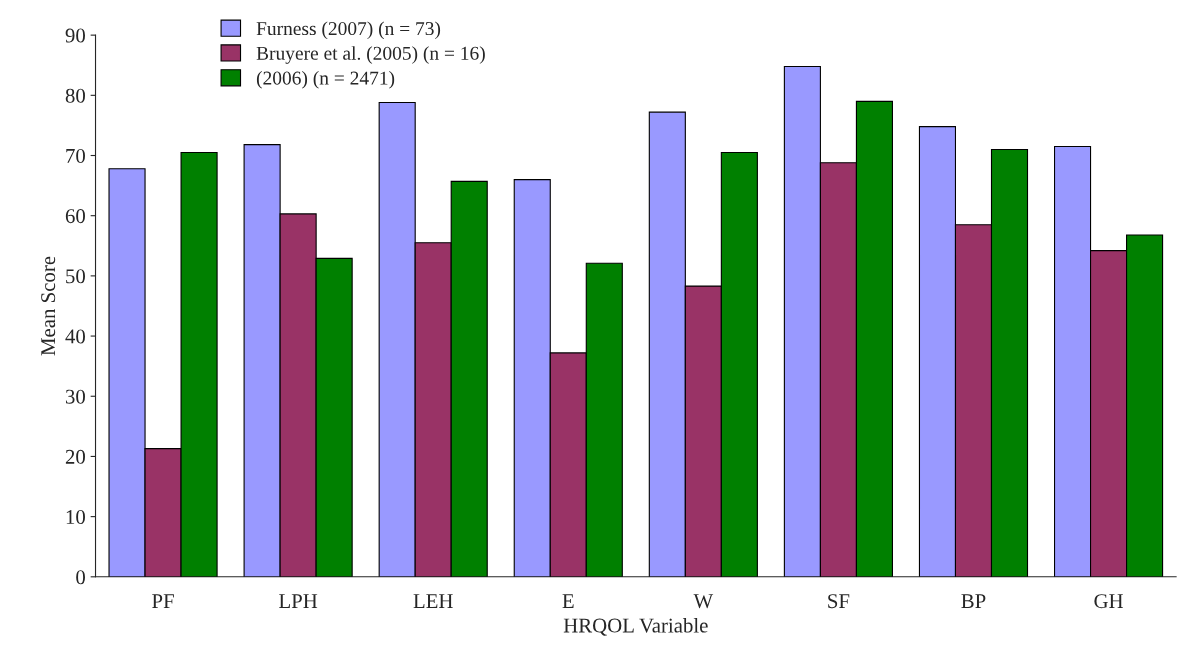 This screenshot has height=663, width=1194. Describe the element at coordinates (75, 336) in the screenshot. I see `y-tick-label: 40` at that location.